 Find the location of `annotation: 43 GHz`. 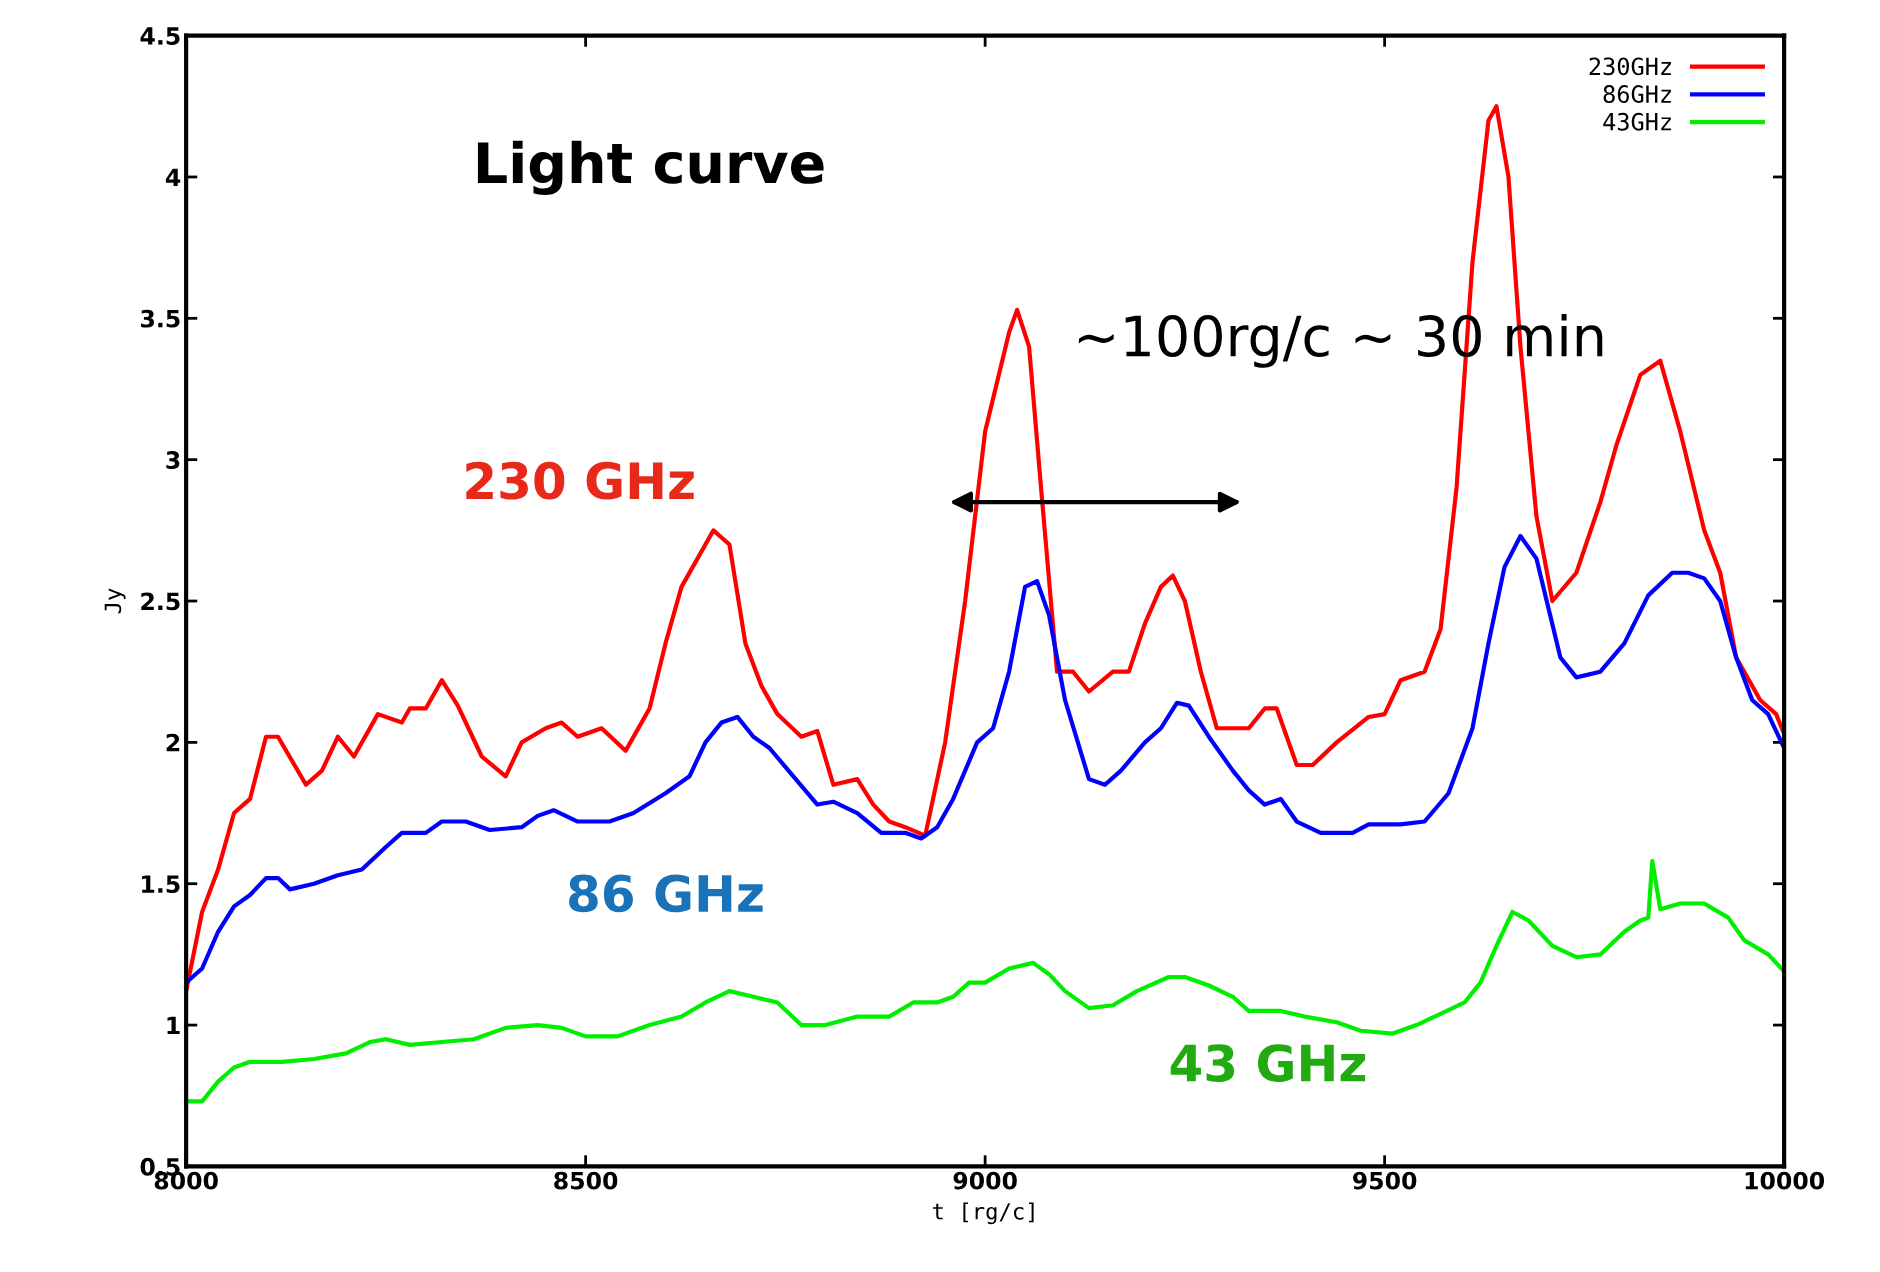

annotation: 43 GHz is located at coordinates (1268, 1063).